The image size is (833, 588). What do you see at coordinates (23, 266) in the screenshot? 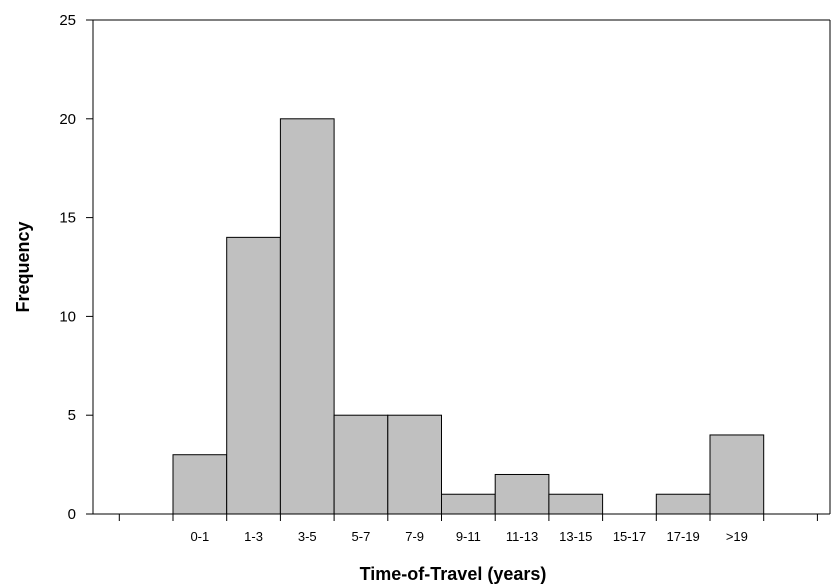
I see `y-axis-title: Frequency` at bounding box center [23, 266].